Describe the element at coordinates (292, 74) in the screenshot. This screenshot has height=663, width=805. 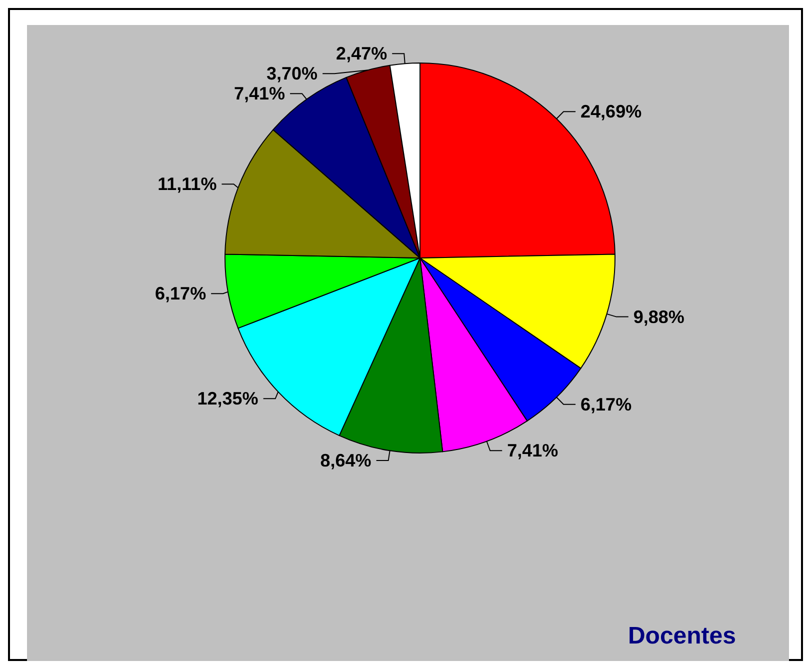
I see `data-label: 3,70%` at that location.